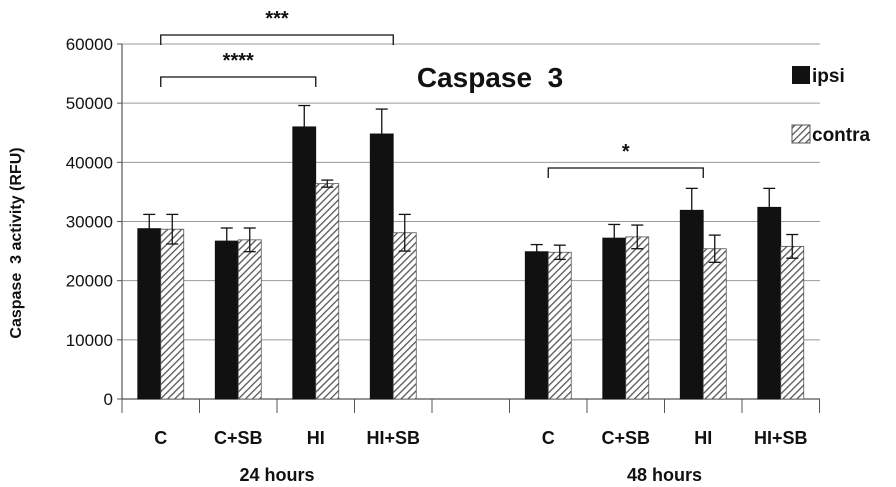 This screenshot has width=896, height=487. I want to click on group-label: 48 hours, so click(664, 475).